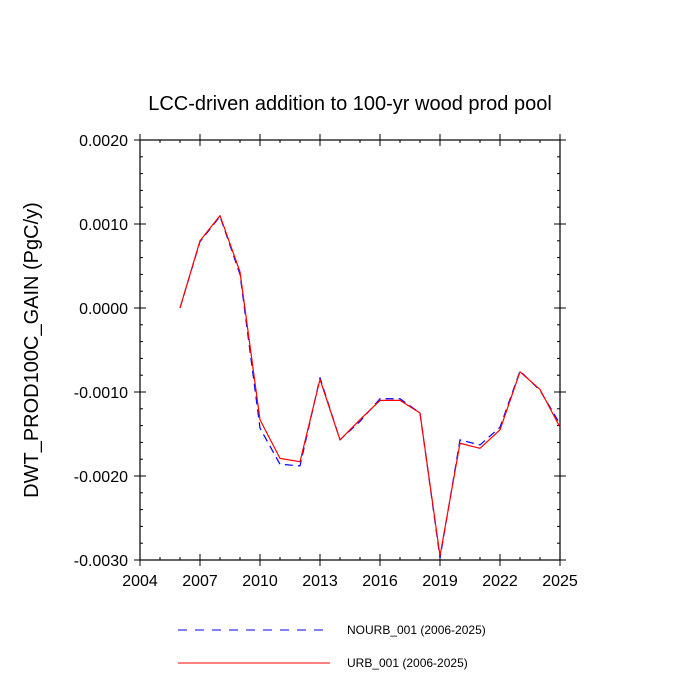  I want to click on x-tick-label: 2025, so click(560, 581).